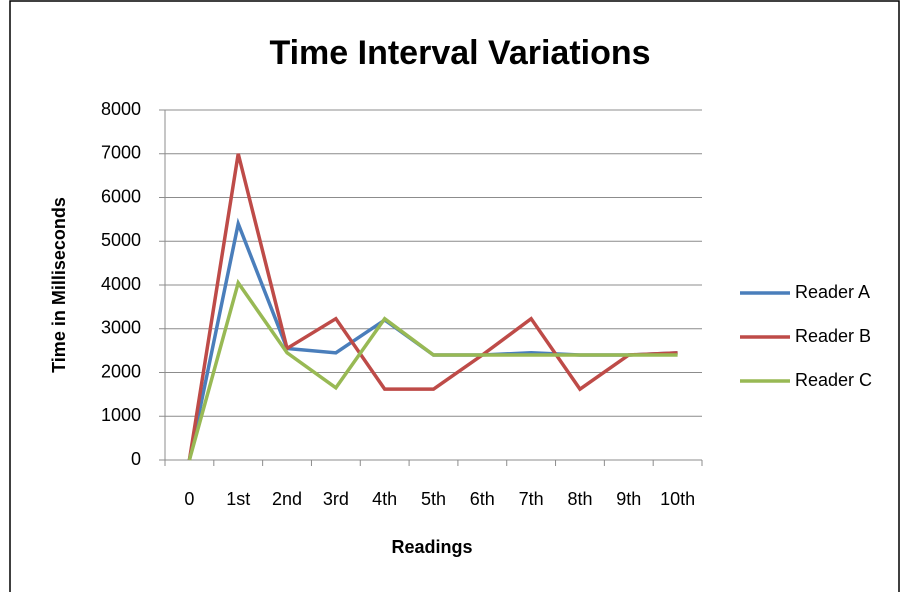 The image size is (901, 592). What do you see at coordinates (121, 284) in the screenshot?
I see `y-tick-label: 4000` at bounding box center [121, 284].